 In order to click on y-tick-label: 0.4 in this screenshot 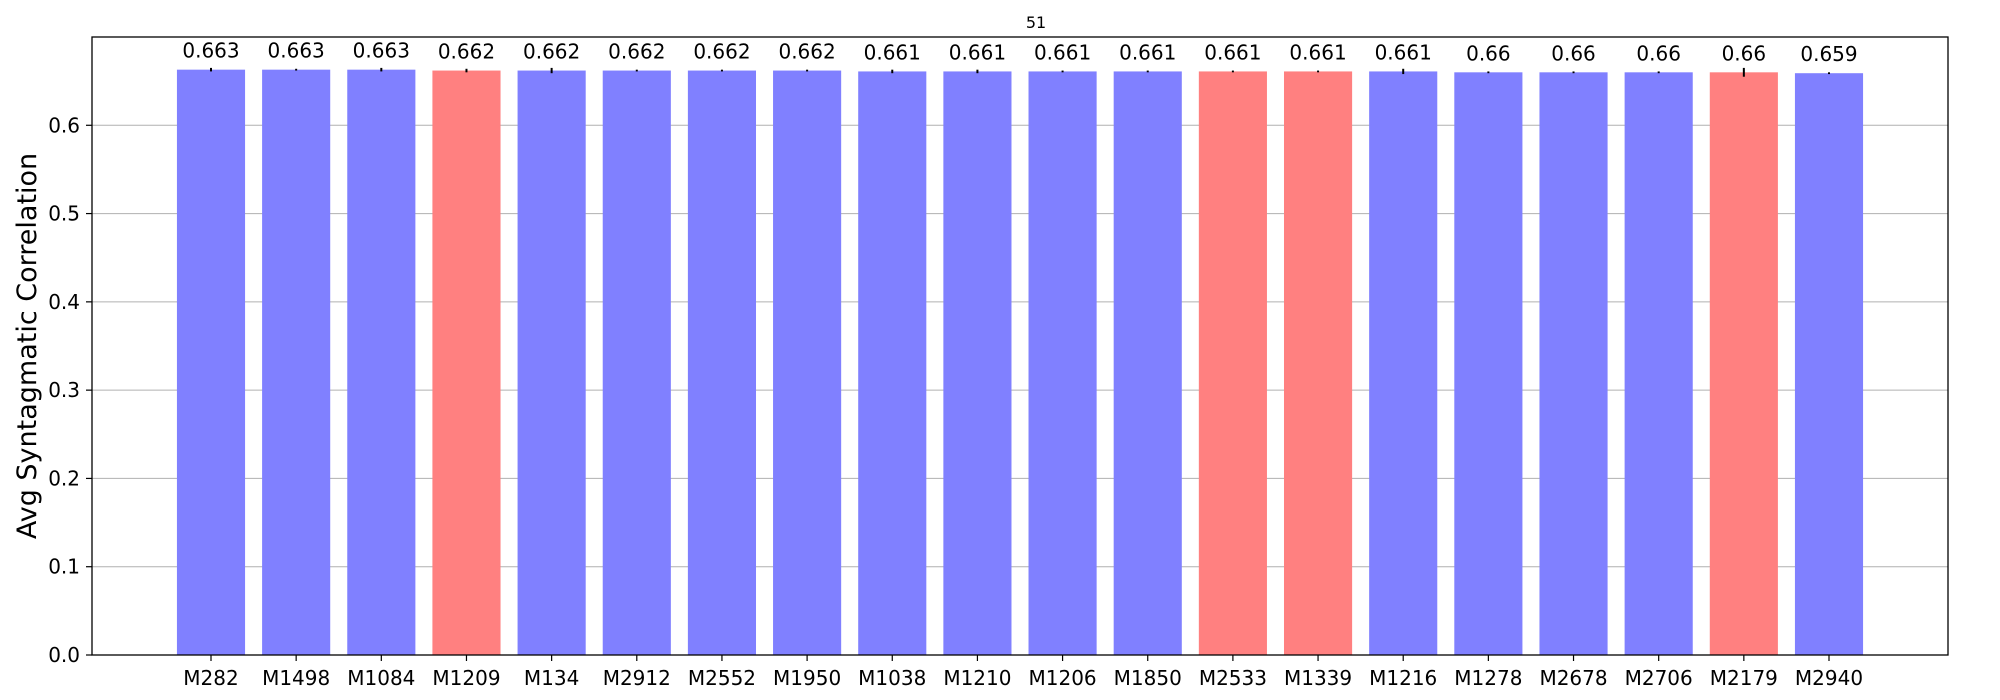, I will do `click(64, 302)`.